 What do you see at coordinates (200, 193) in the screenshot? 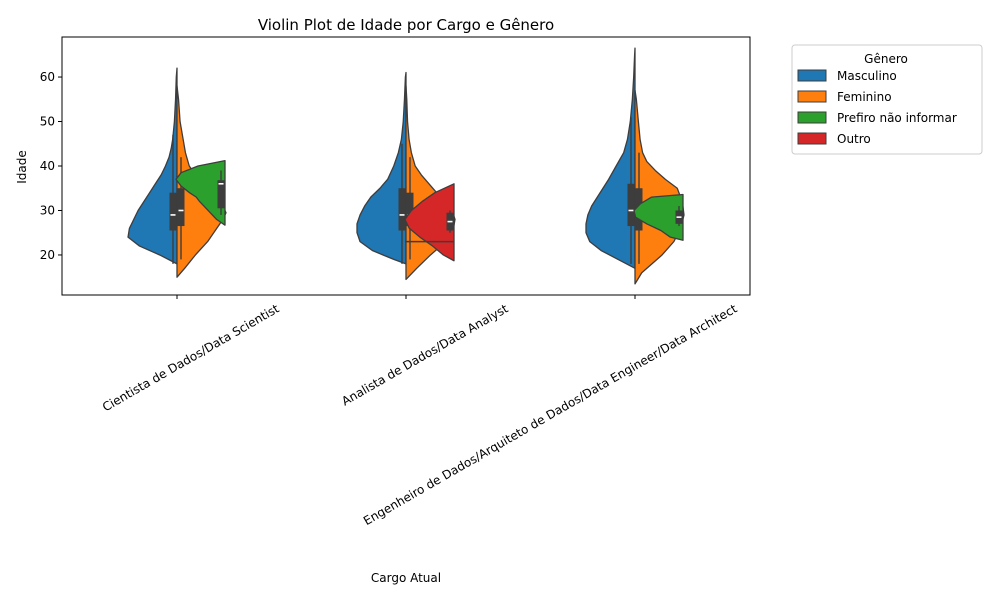
I see `violin-half-Prefiro não informar-0` at bounding box center [200, 193].